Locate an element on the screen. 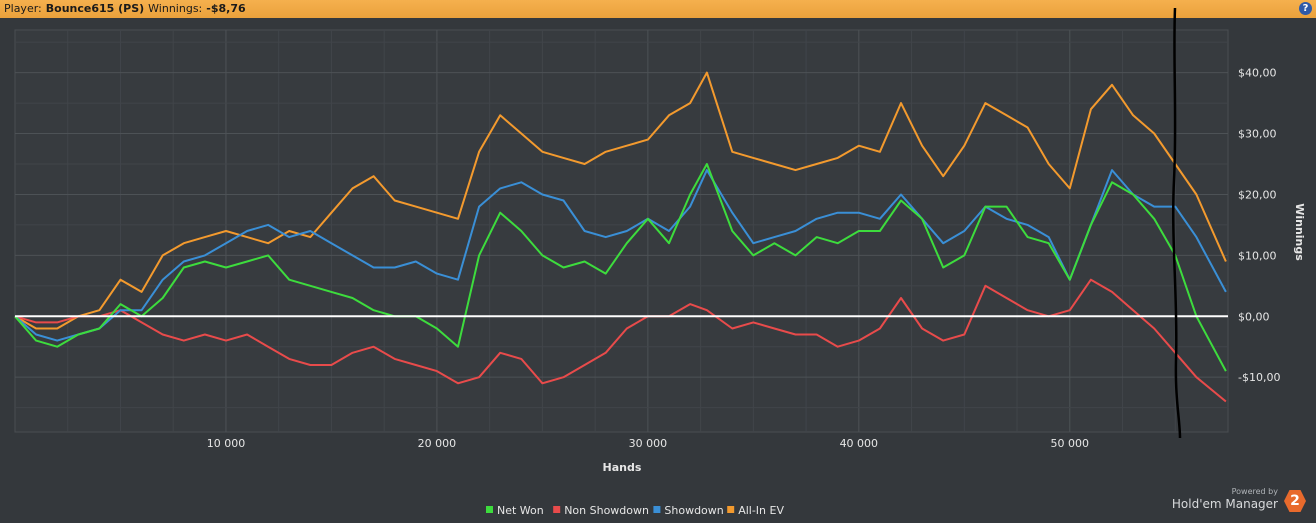  y-tick-label: $0,00 is located at coordinates (1254, 316).